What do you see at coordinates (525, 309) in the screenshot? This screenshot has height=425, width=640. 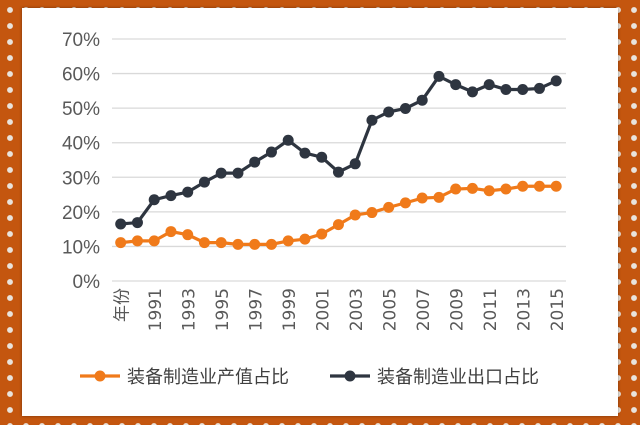 I see `x-tick-label: 2013` at bounding box center [525, 309].